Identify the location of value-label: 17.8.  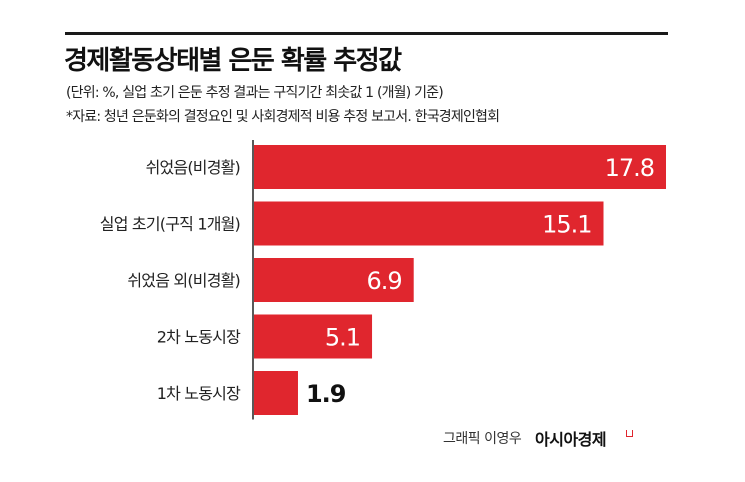
(629, 168).